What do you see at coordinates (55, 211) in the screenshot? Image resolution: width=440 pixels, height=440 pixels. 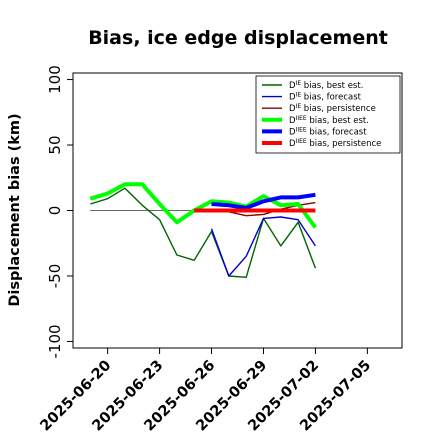 I see `y-tick-label: 0` at bounding box center [55, 211].